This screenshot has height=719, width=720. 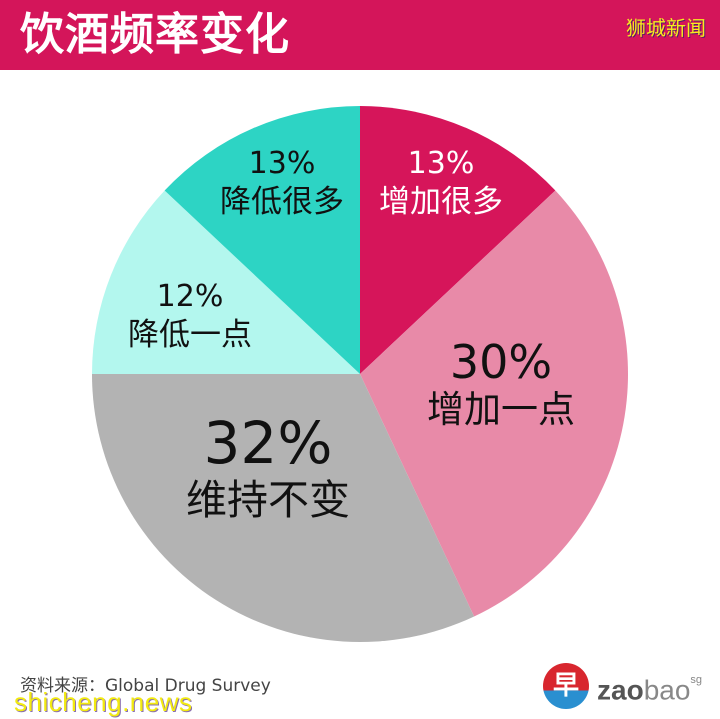 I want to click on slice-pct: 32%, so click(x=268, y=443).